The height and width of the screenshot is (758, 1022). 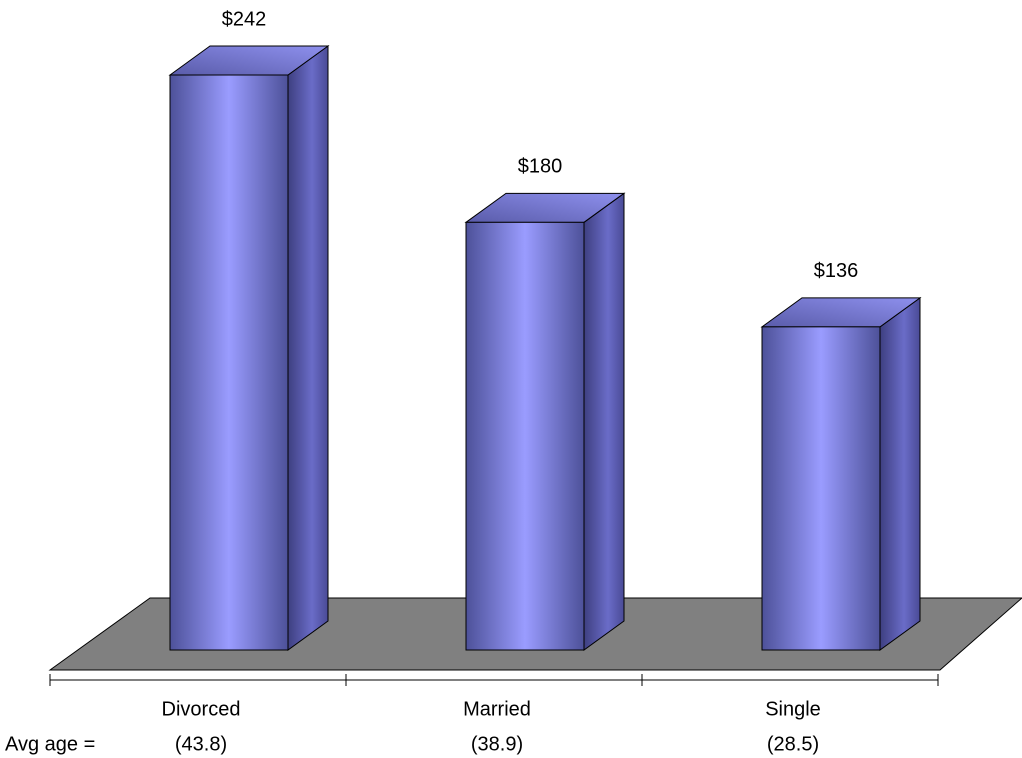 What do you see at coordinates (836, 271) in the screenshot?
I see `value-label: $136` at bounding box center [836, 271].